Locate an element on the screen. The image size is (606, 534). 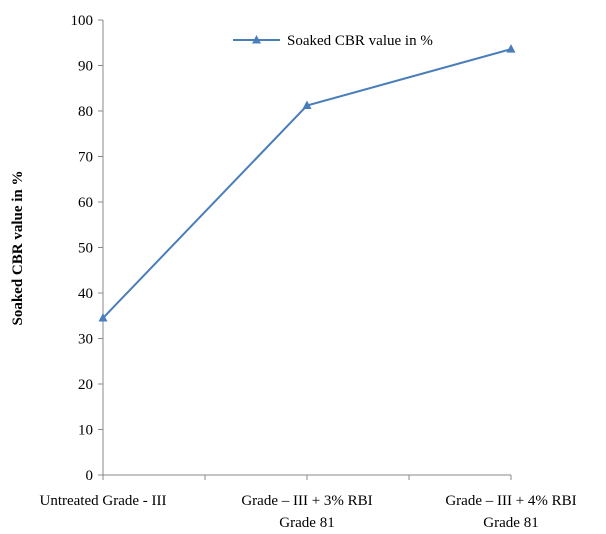
x-tick-label: Grade – III + 4% RBI Grade 81 is located at coordinates (510, 512).